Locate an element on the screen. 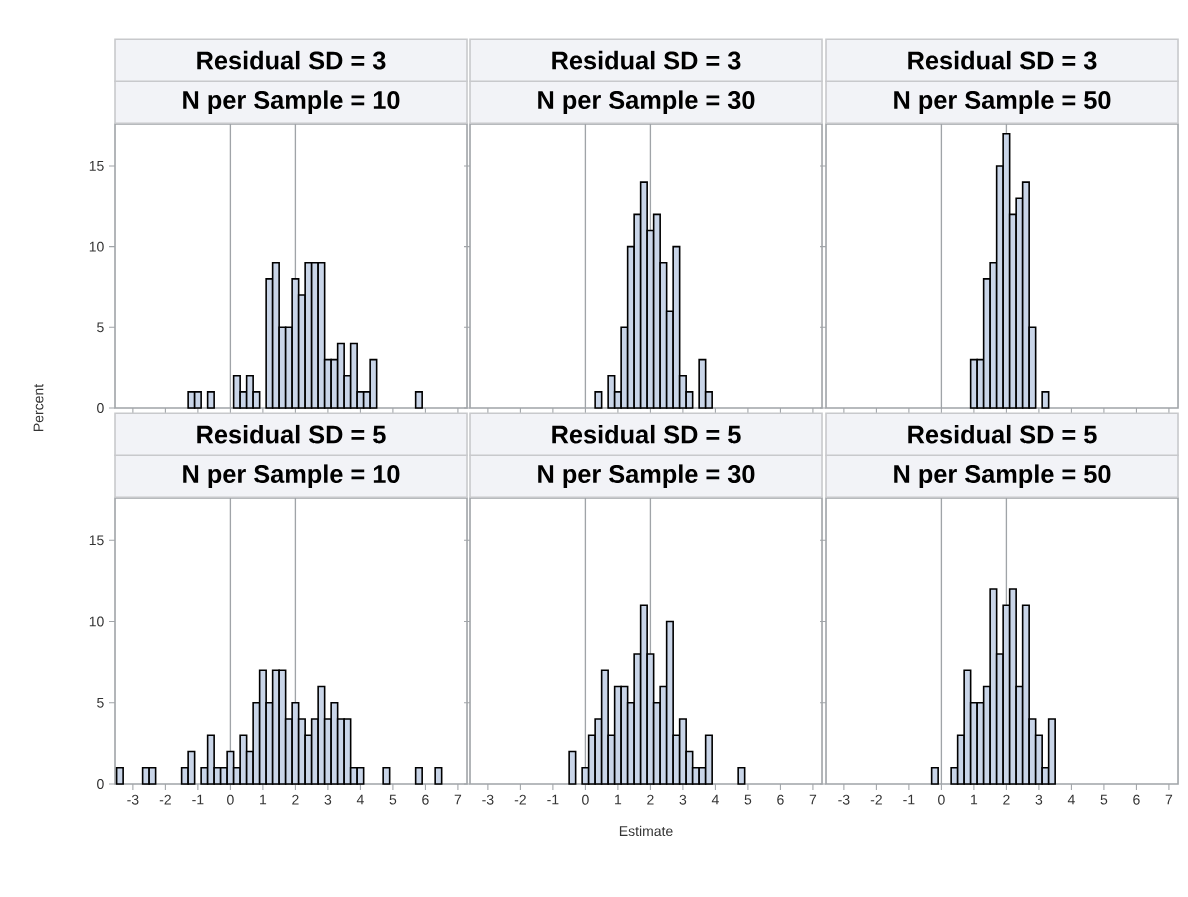 The width and height of the screenshot is (1188, 897). y-axis-title: Percent is located at coordinates (38, 407).